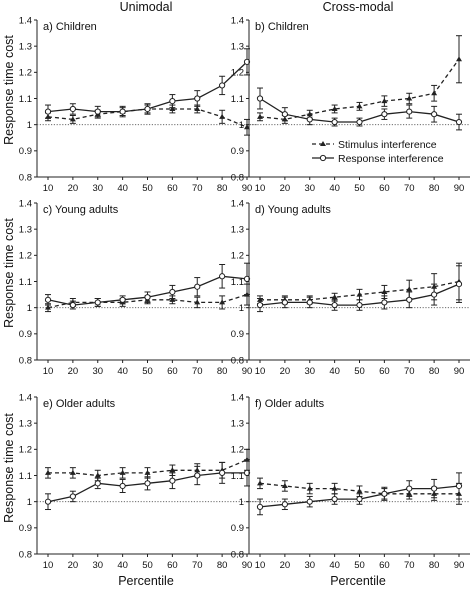 The height and width of the screenshot is (590, 474). What do you see at coordinates (146, 581) in the screenshot?
I see `xlabel-left: Percentile` at bounding box center [146, 581].